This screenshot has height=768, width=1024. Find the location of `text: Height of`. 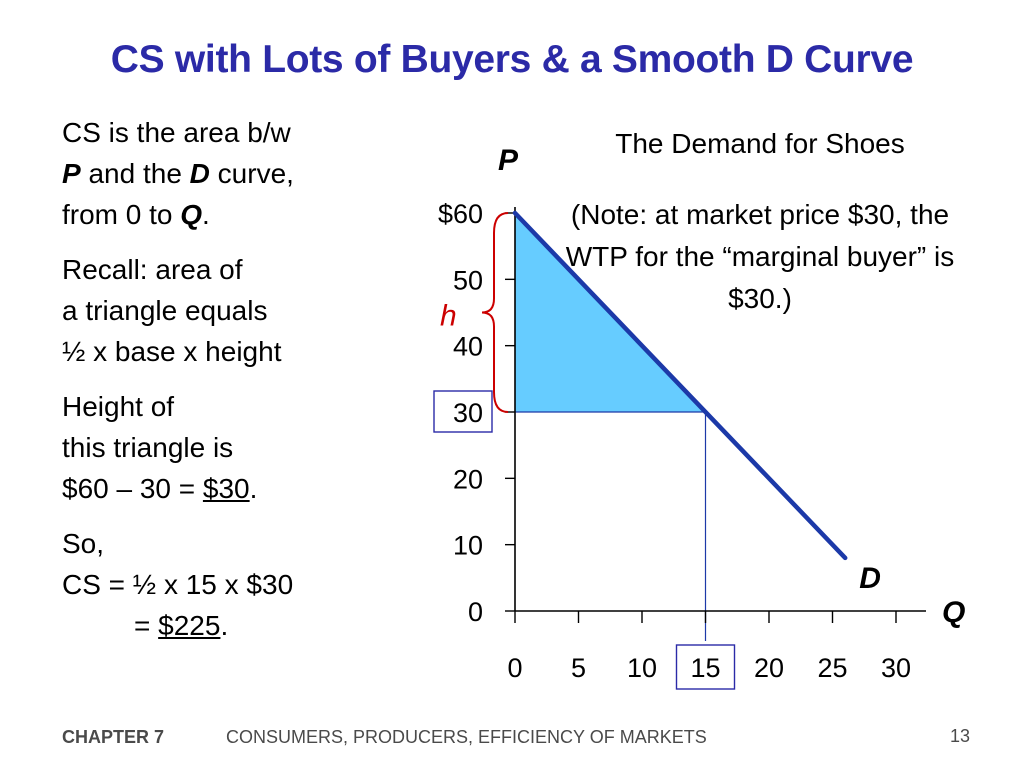

text: Height of is located at coordinates (118, 406).